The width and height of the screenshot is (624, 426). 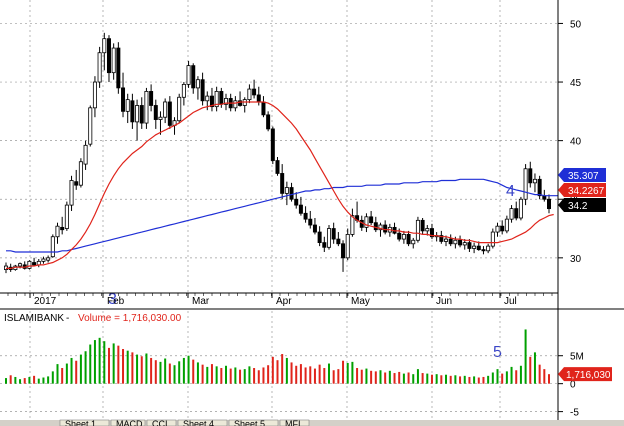 I want to click on wave-label-5: 5, so click(x=497, y=352).